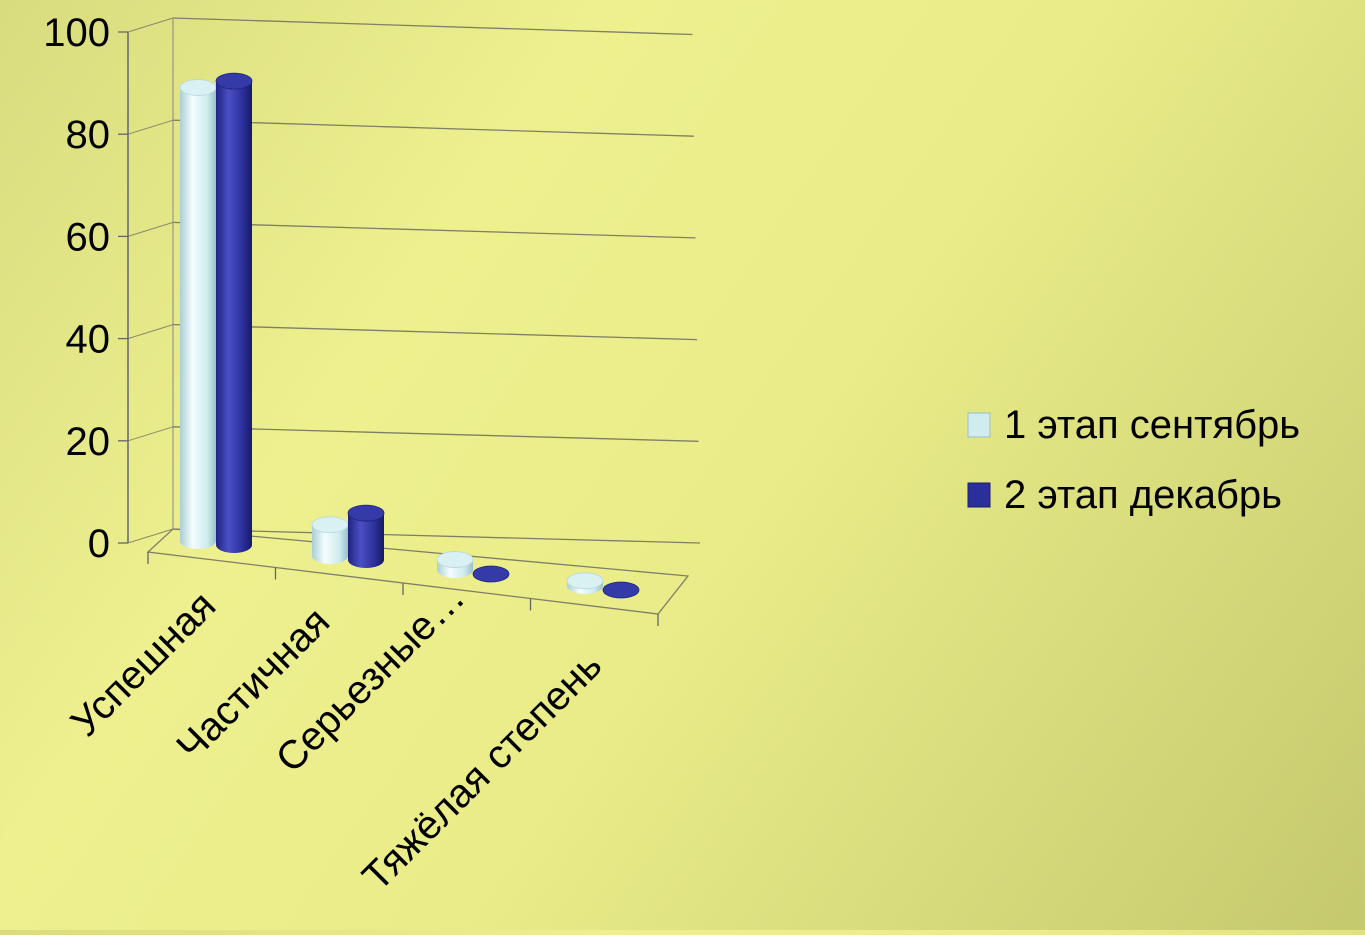 This screenshot has height=935, width=1365. I want to click on y-tick-label: 100, so click(76, 33).